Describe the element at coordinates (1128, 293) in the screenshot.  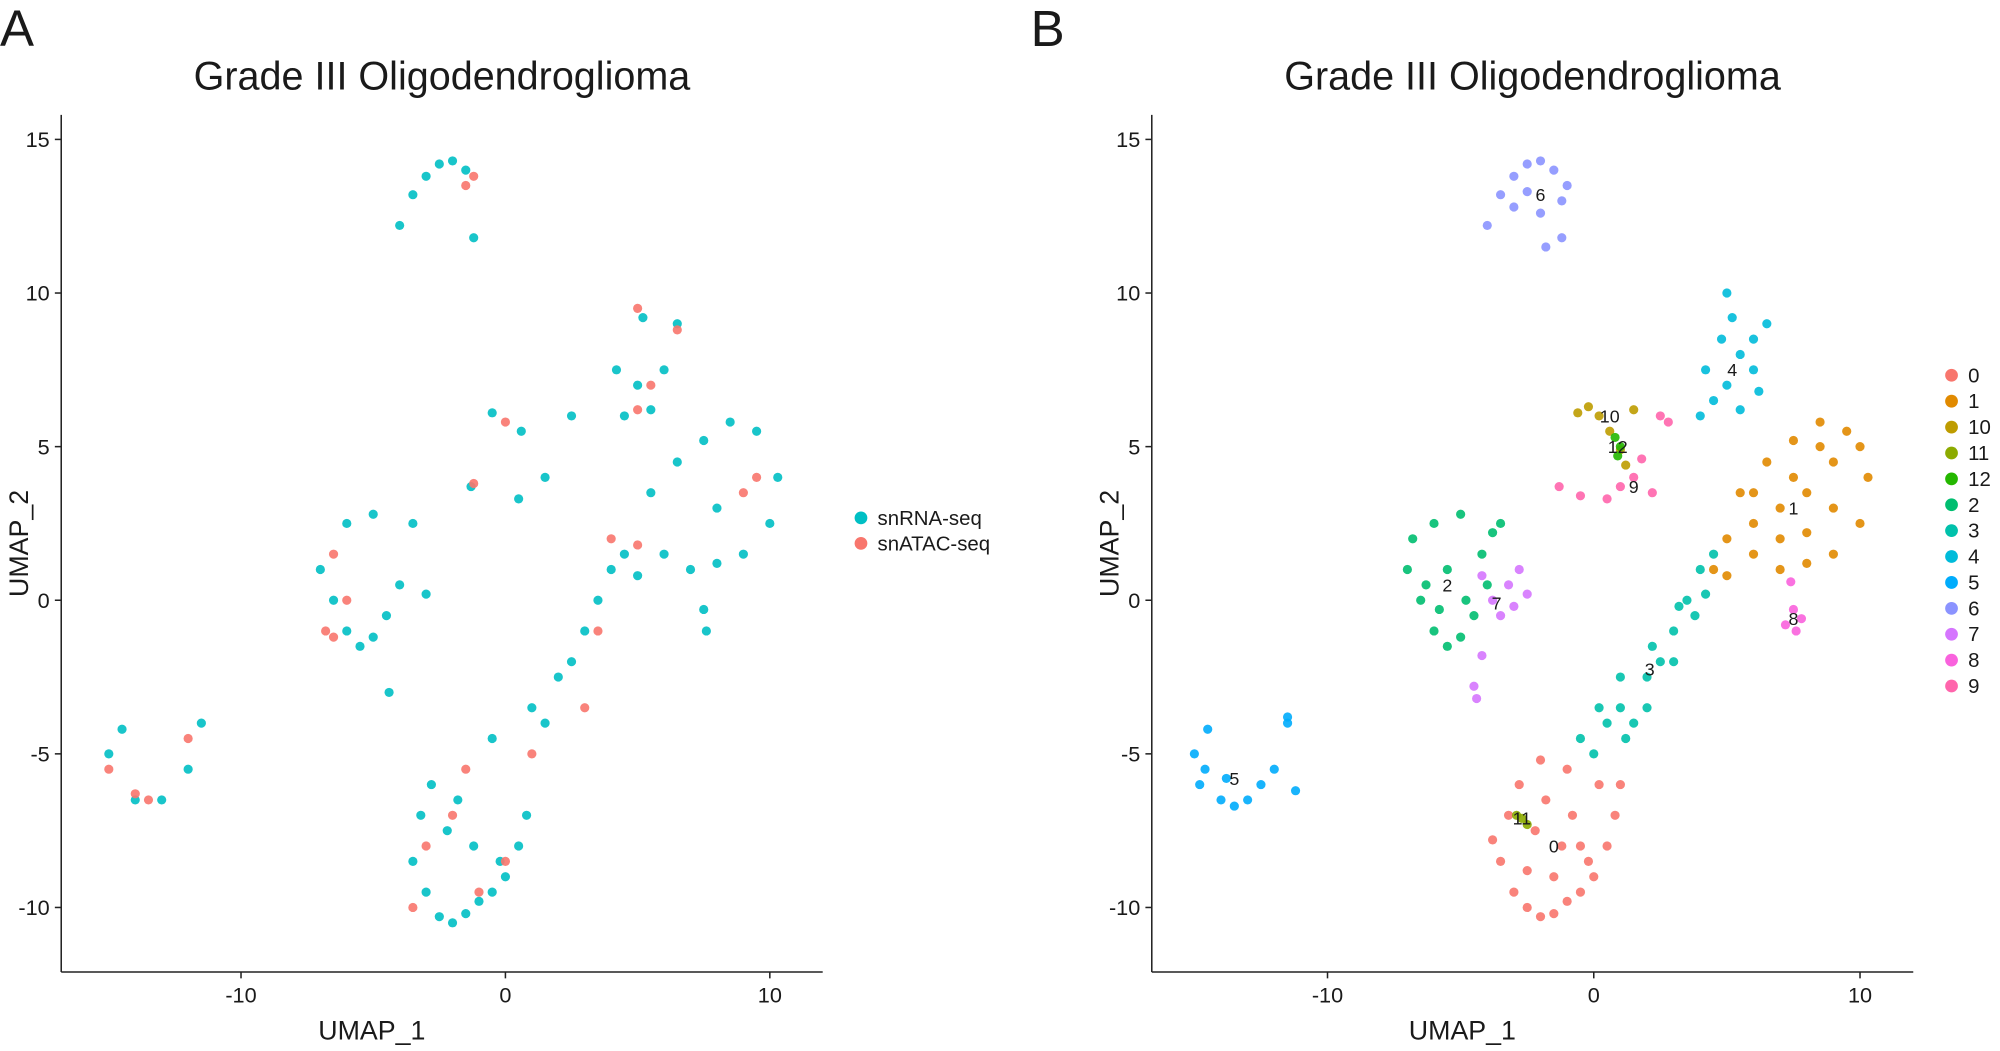
I see `y-tick-label: 10` at that location.